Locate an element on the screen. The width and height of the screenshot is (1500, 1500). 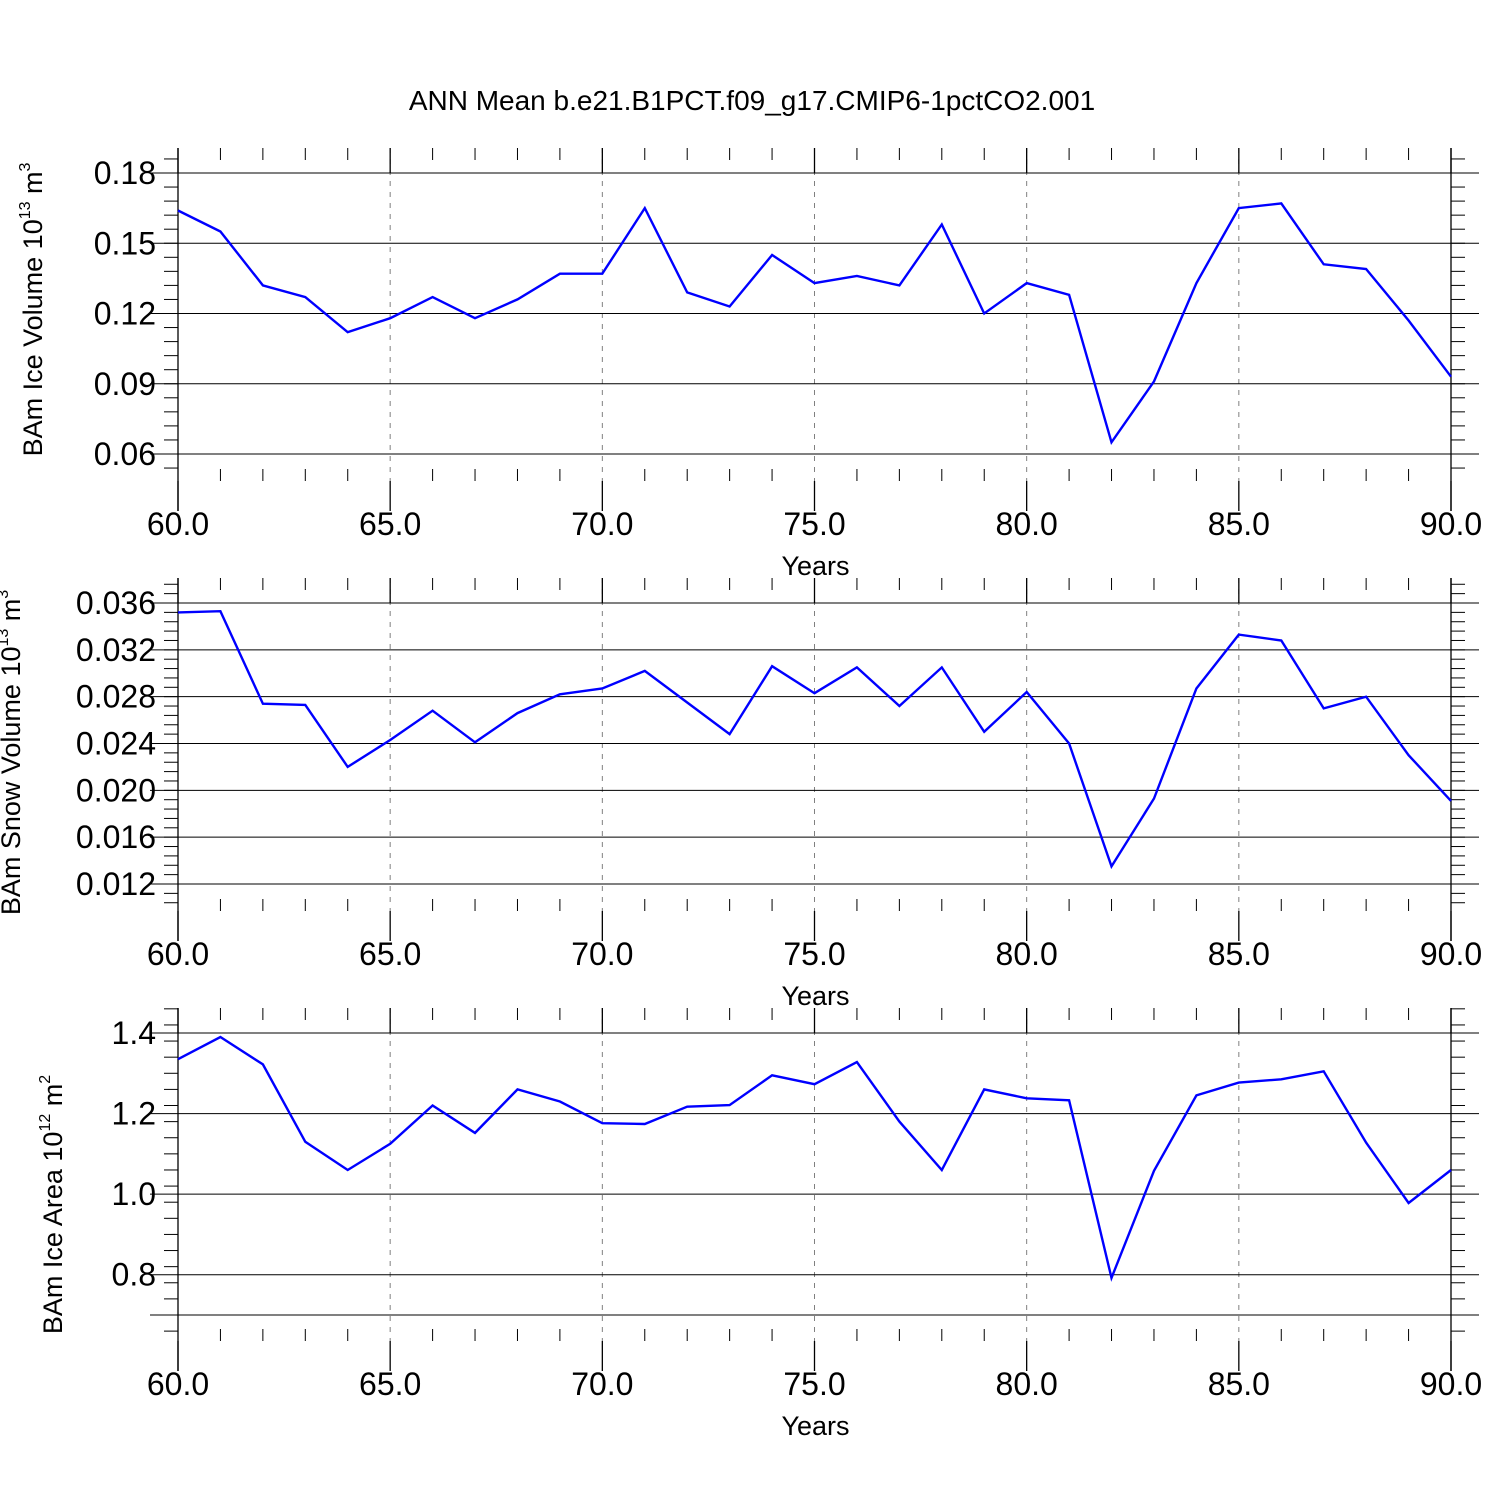
y-axis-title: BAm Ice Area 1012 m2 is located at coordinates (52, 1204).